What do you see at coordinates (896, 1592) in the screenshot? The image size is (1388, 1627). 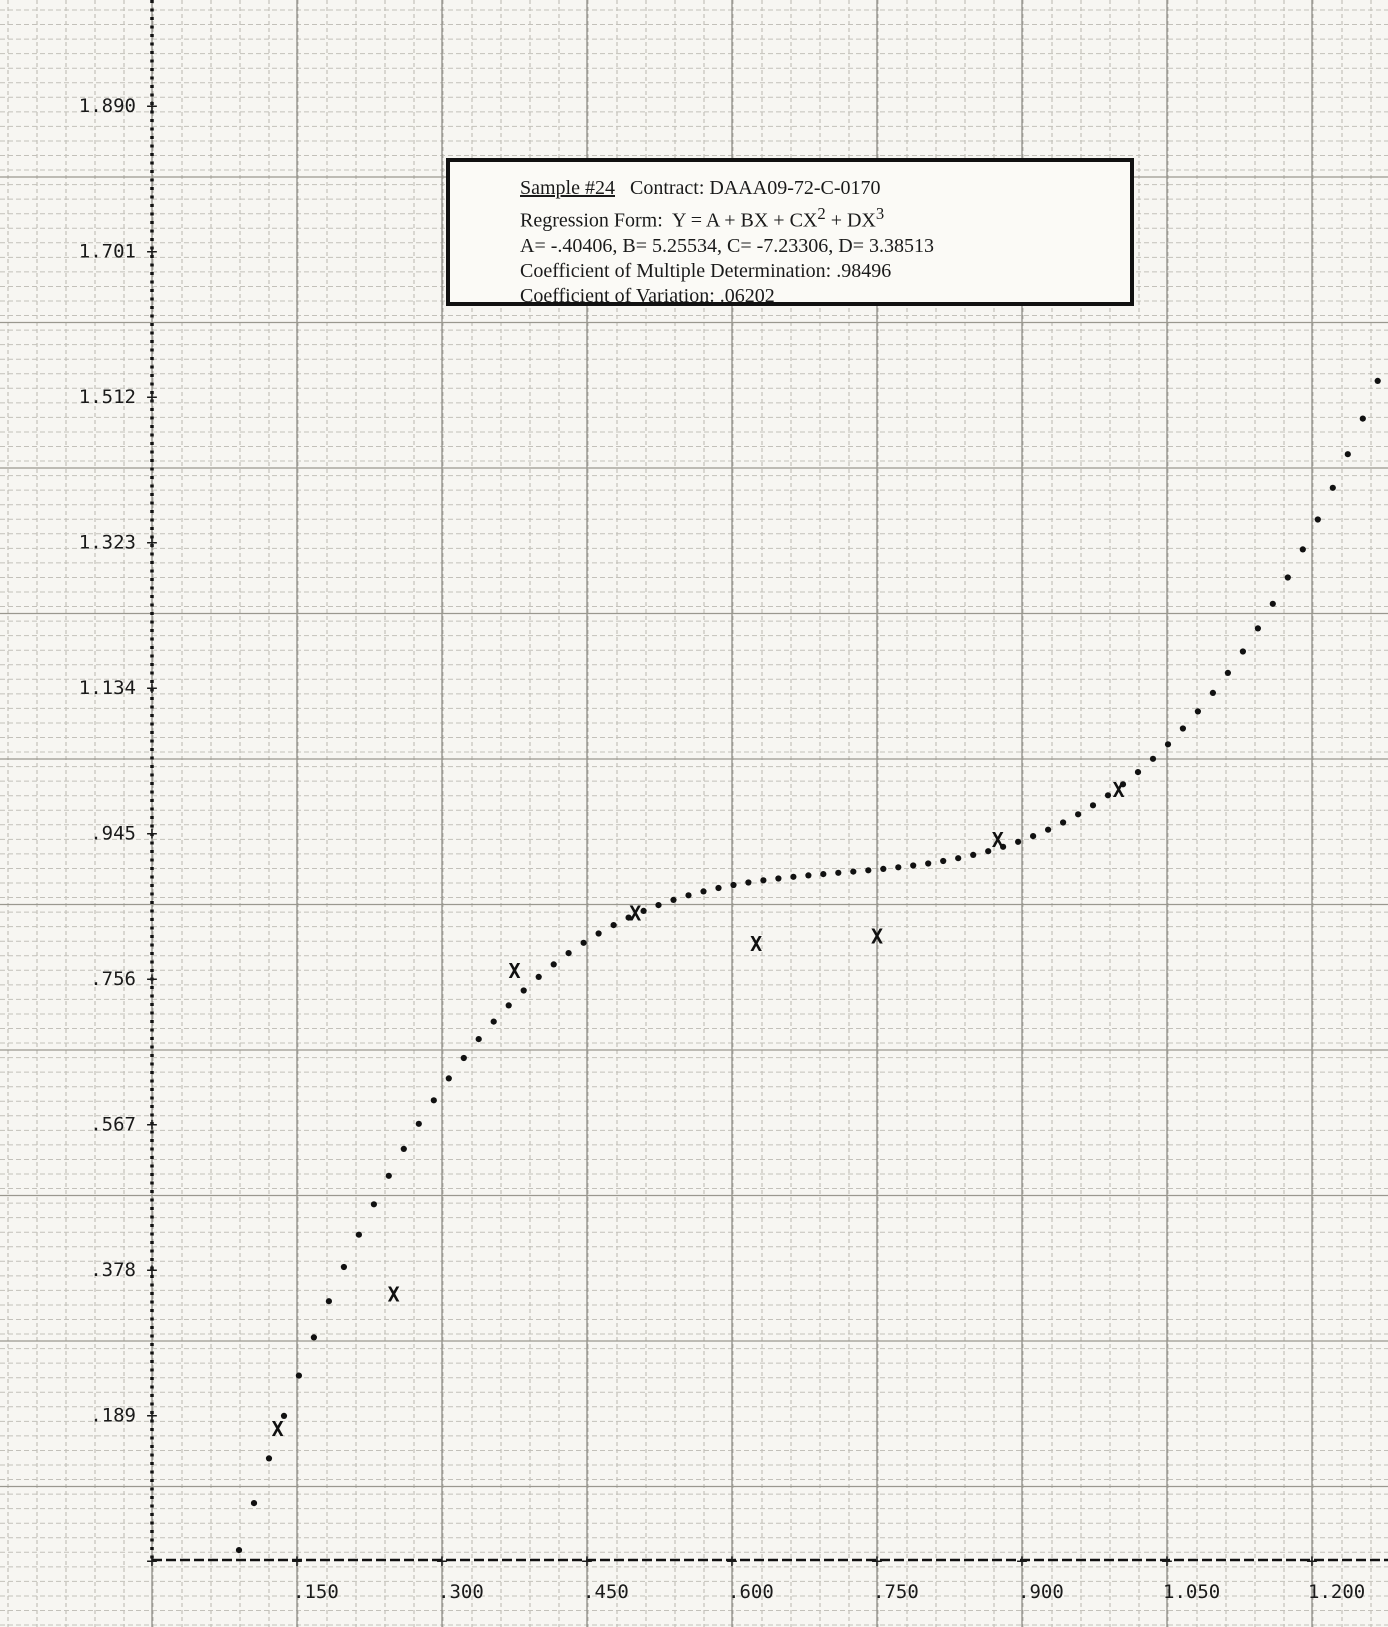 I see `x-tick-label: .750` at bounding box center [896, 1592].